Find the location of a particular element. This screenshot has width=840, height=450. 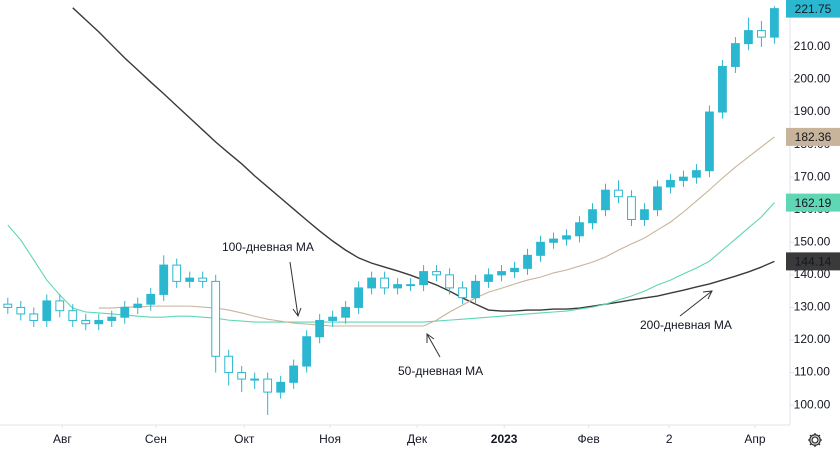

y-tick-label: 170.00 is located at coordinates (812, 176).